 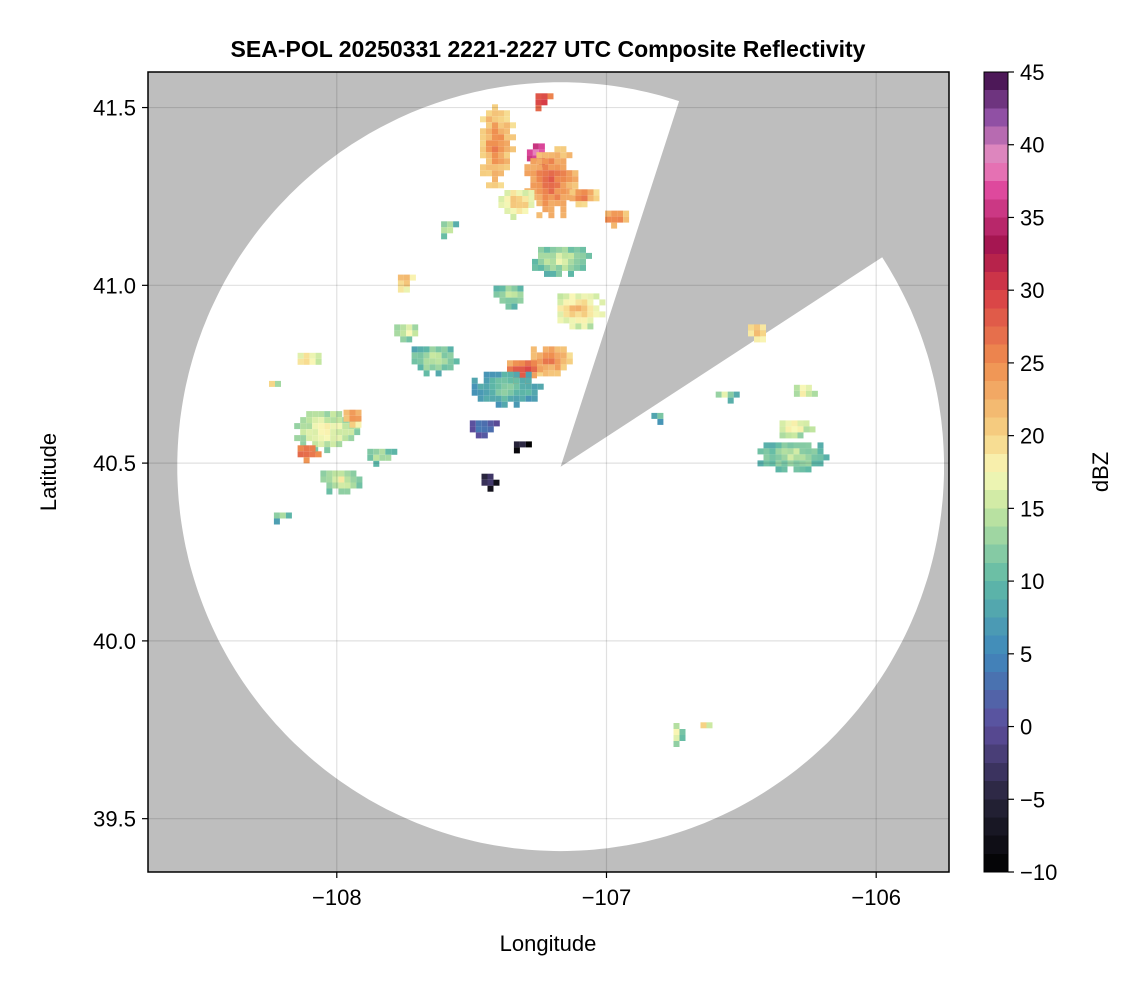 What do you see at coordinates (1032, 472) in the screenshot?
I see `colorbar-ticks: −10 −5 0 5 10 15 20 25 30 35 40 45` at bounding box center [1032, 472].